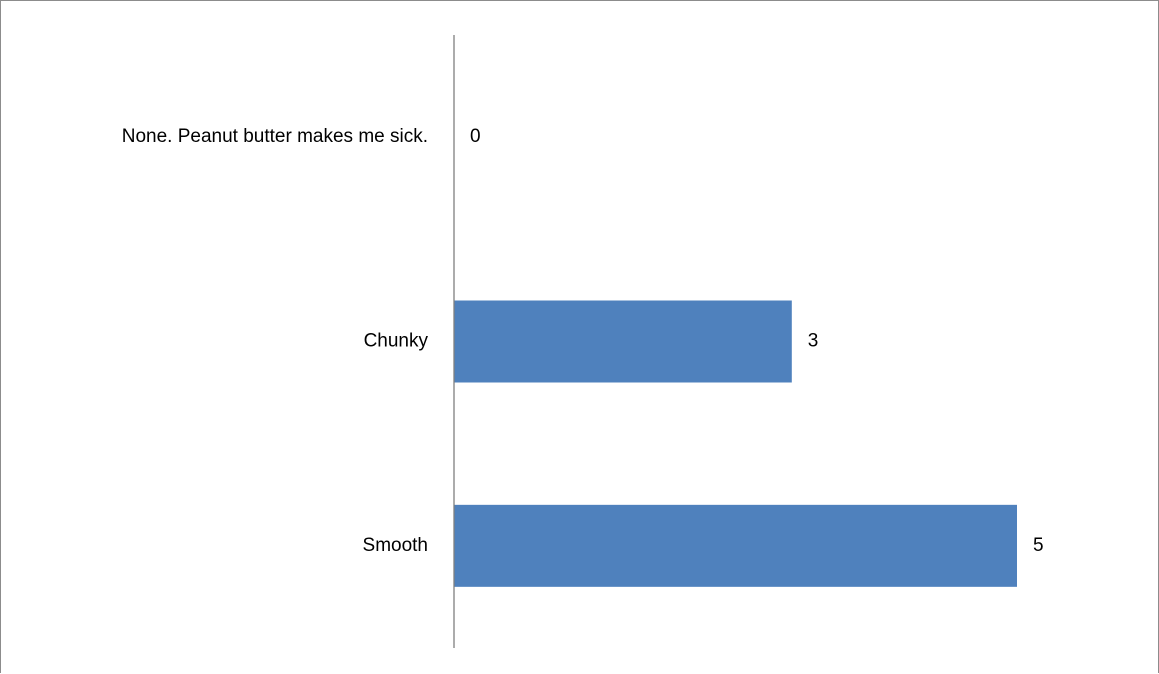 The height and width of the screenshot is (674, 1159). What do you see at coordinates (395, 545) in the screenshot?
I see `category-label-2: Smooth` at bounding box center [395, 545].